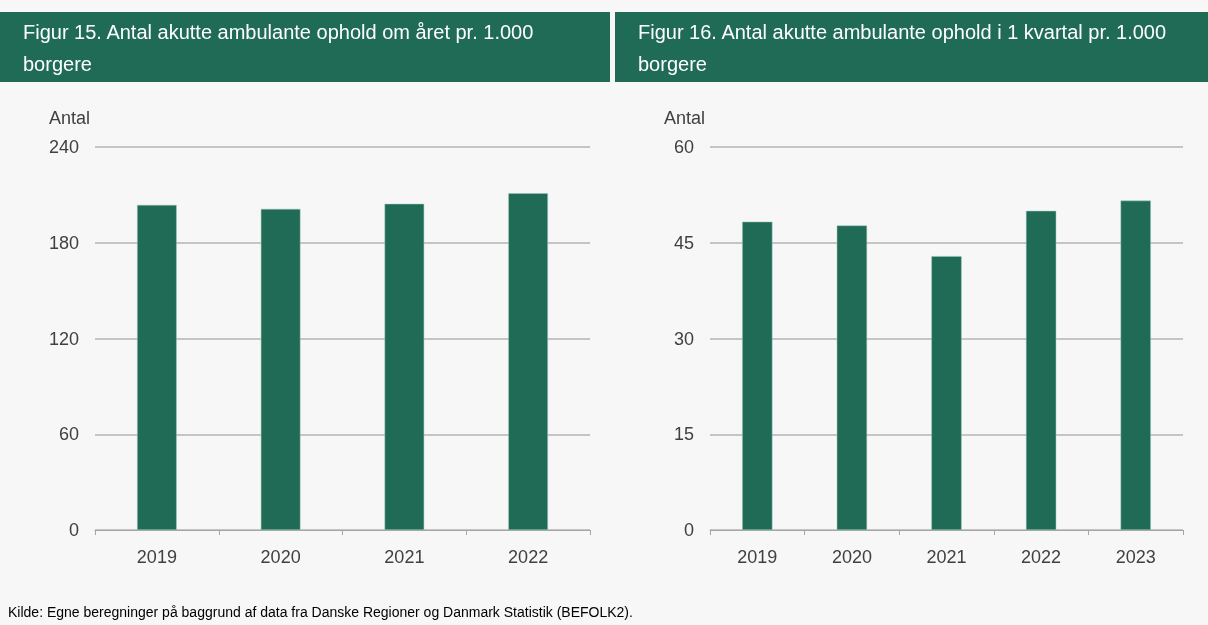  What do you see at coordinates (683, 242) in the screenshot?
I see `y-tick-label: 45` at bounding box center [683, 242].